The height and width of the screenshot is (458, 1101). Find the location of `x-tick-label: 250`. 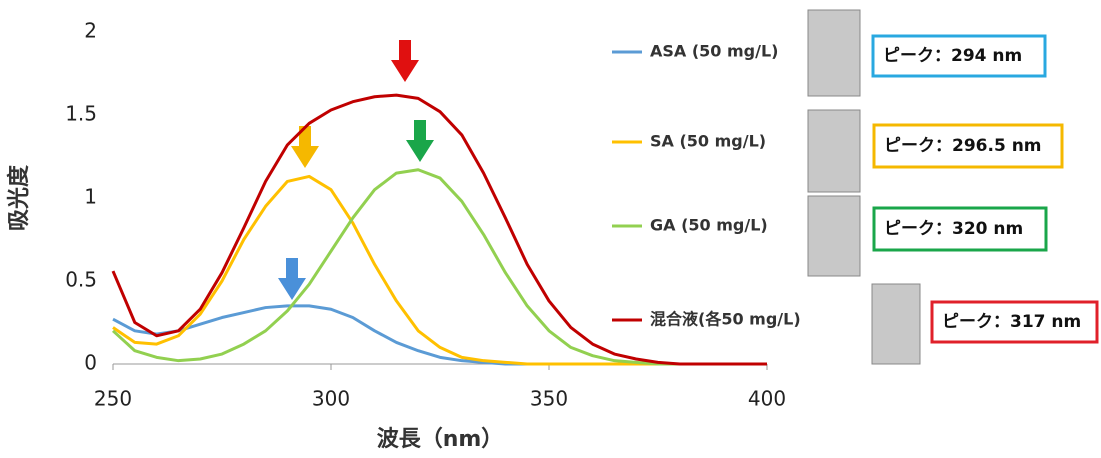

x-tick-label: 250 is located at coordinates (113, 399).